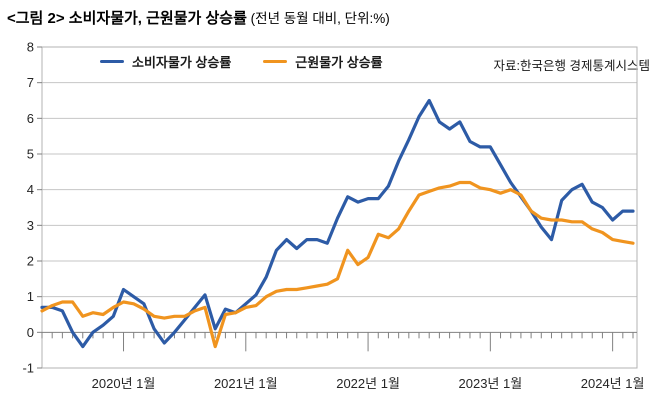  What do you see at coordinates (182, 62) in the screenshot?
I see `legend-label-cpi: 소비자물가 상승률` at bounding box center [182, 62].